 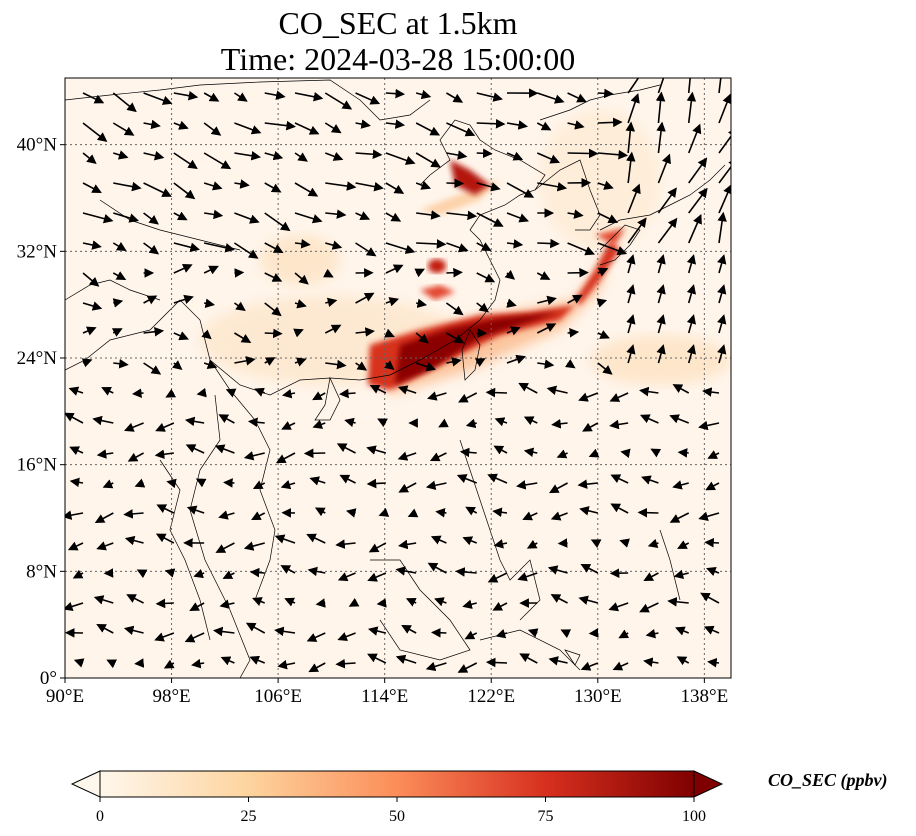 I want to click on colorbar-tick-label: 100, so click(x=694, y=816).